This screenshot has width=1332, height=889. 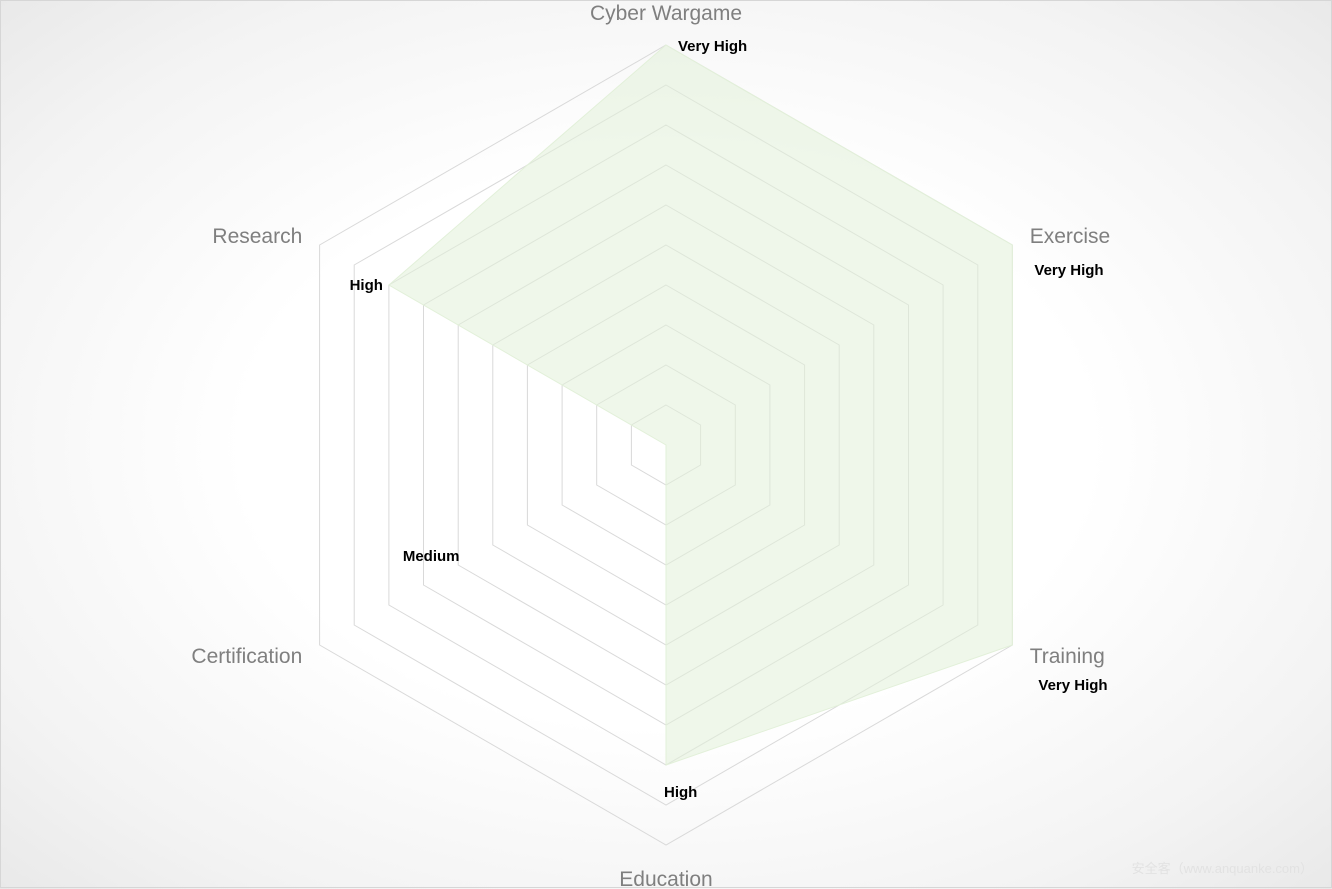 I want to click on axis-label-training: Training, so click(x=1067, y=656).